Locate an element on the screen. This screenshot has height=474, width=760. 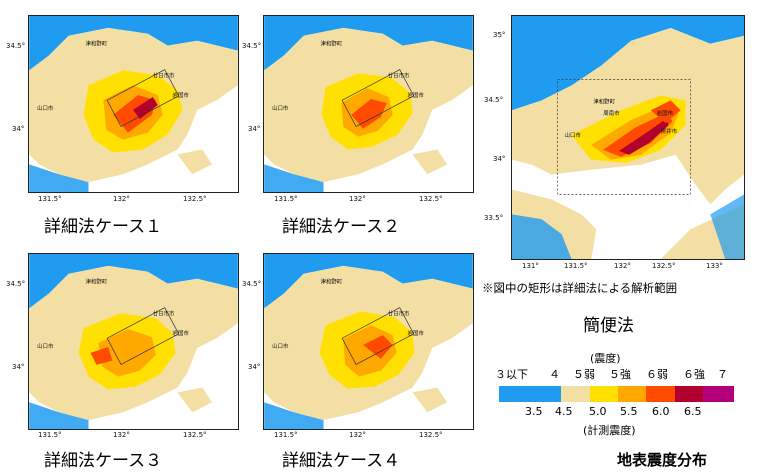
map-caption: 詳細法ケース２ is located at coordinates (341, 227).